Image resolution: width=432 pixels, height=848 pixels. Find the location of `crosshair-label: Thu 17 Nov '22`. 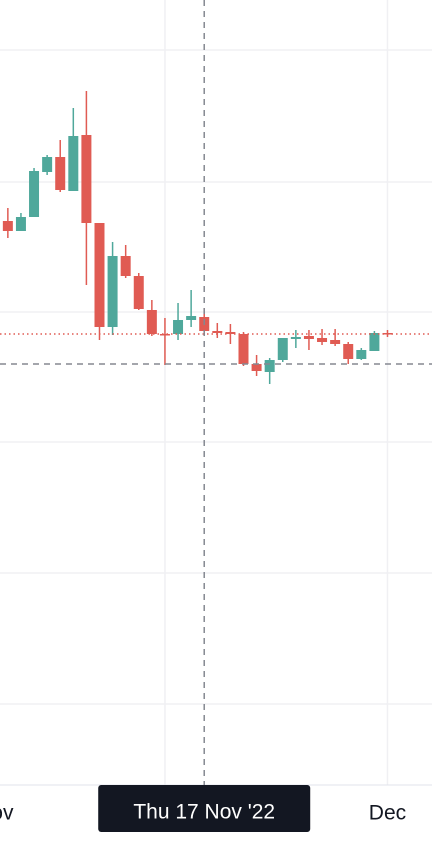

crosshair-label: Thu 17 Nov '22 is located at coordinates (204, 812).